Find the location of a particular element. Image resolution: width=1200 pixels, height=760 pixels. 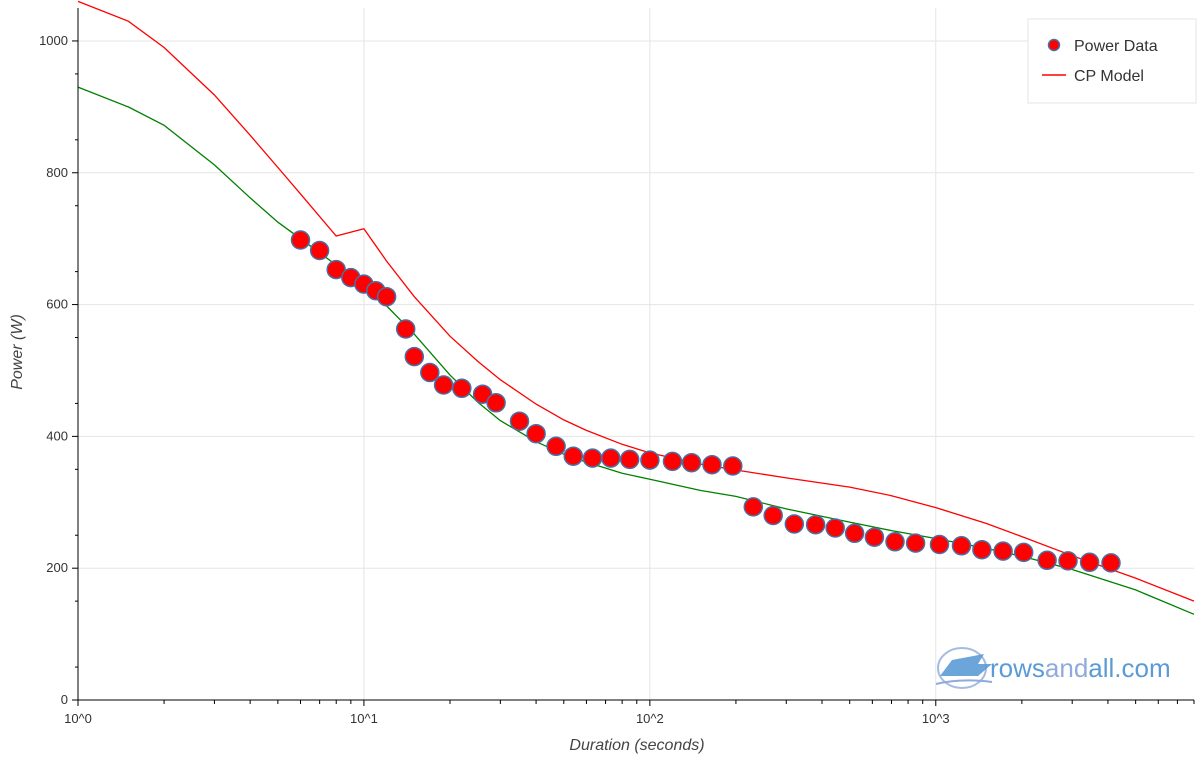

x-tick-label: 10^3 is located at coordinates (936, 718).